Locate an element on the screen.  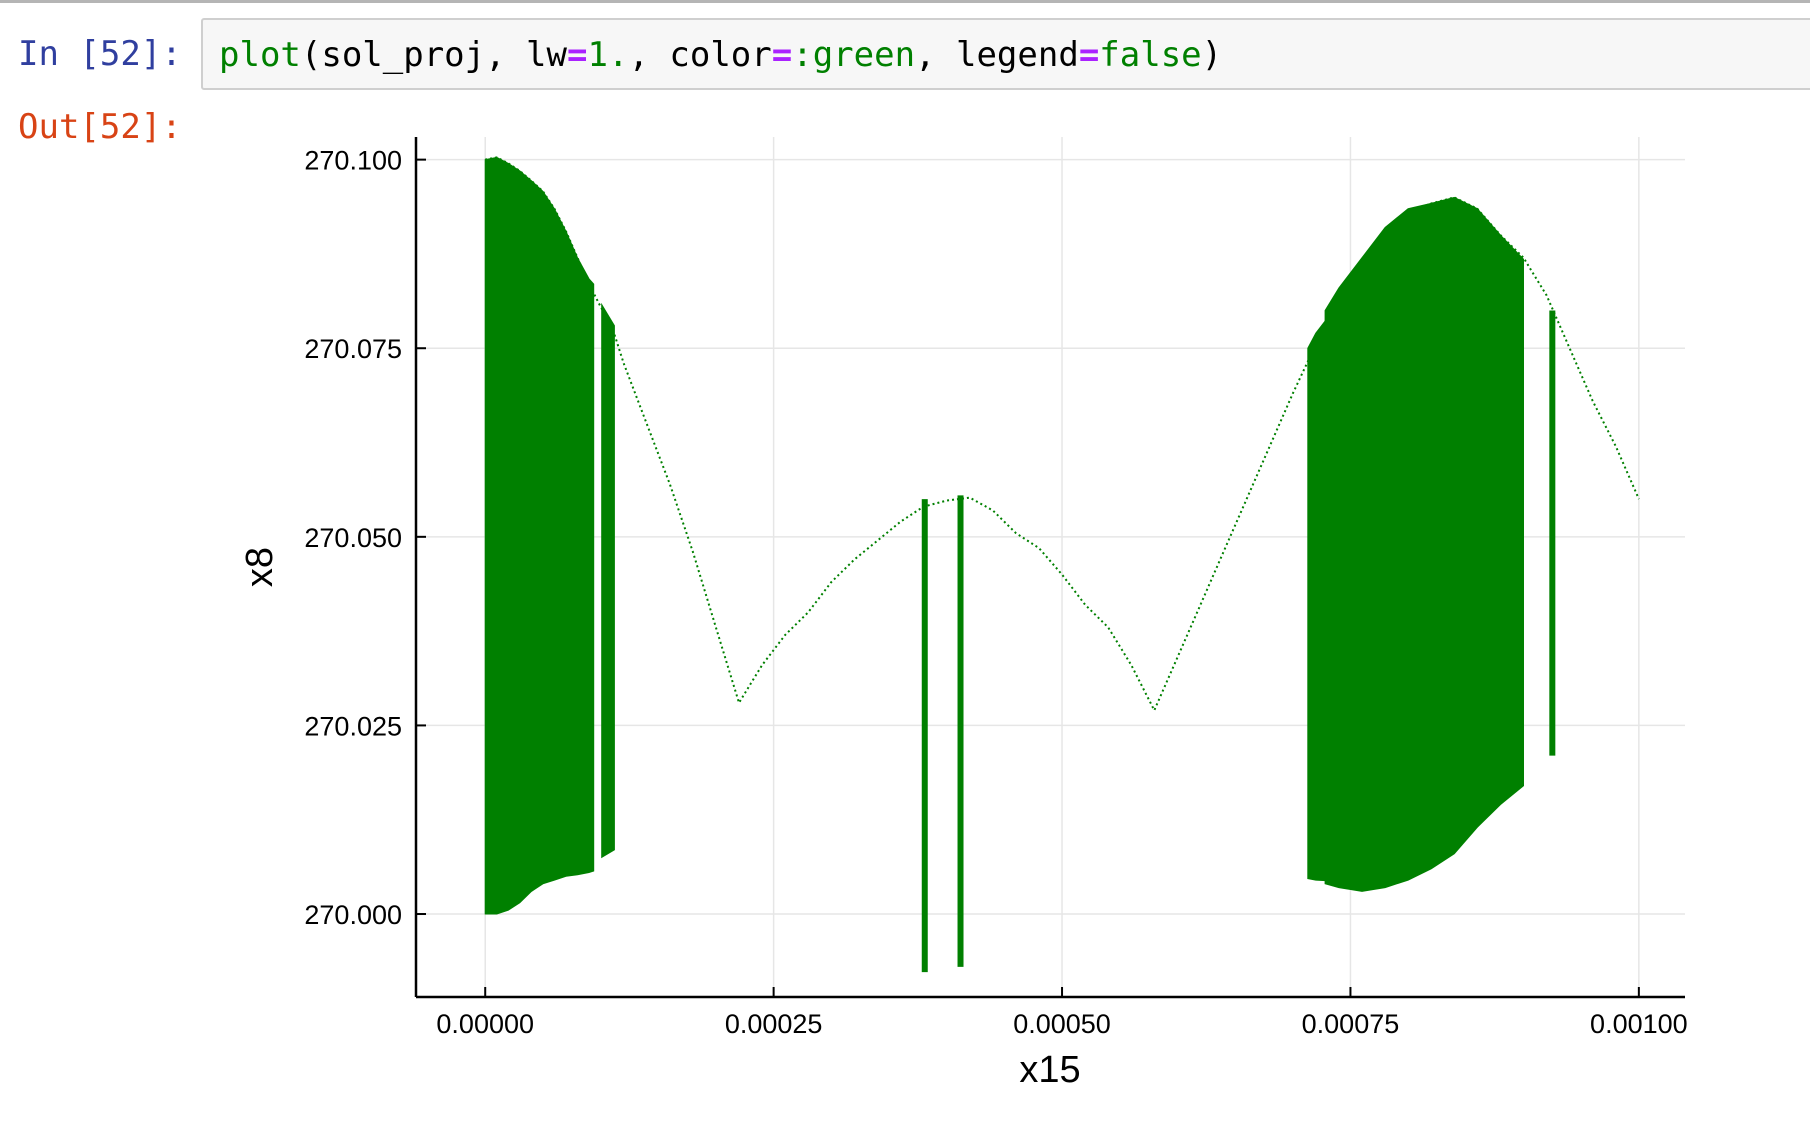
code-token-kw: false is located at coordinates (1150, 55).